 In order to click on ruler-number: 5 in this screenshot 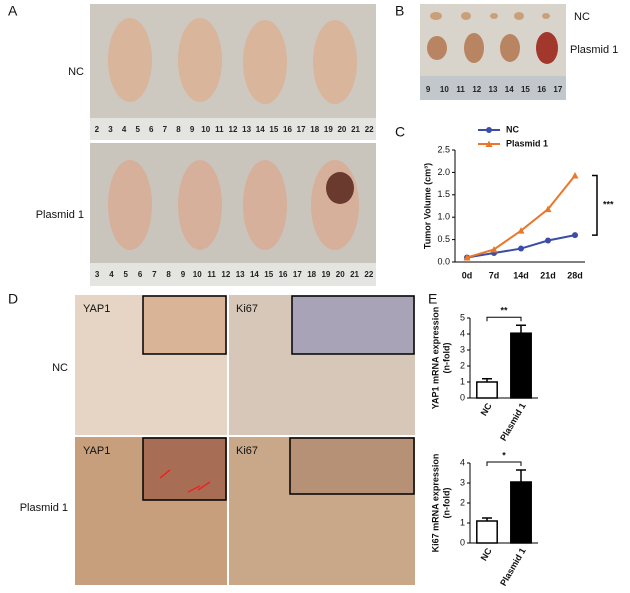, I will do `click(126, 274)`.